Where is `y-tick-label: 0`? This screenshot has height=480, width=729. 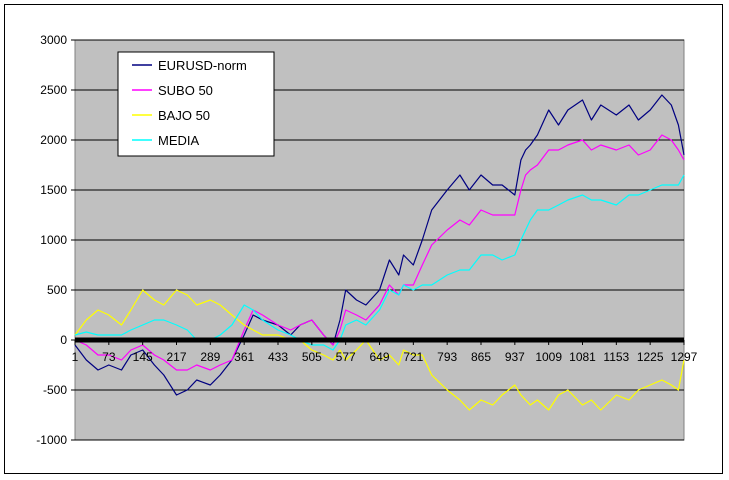
y-tick-label: 0 is located at coordinates (63, 340).